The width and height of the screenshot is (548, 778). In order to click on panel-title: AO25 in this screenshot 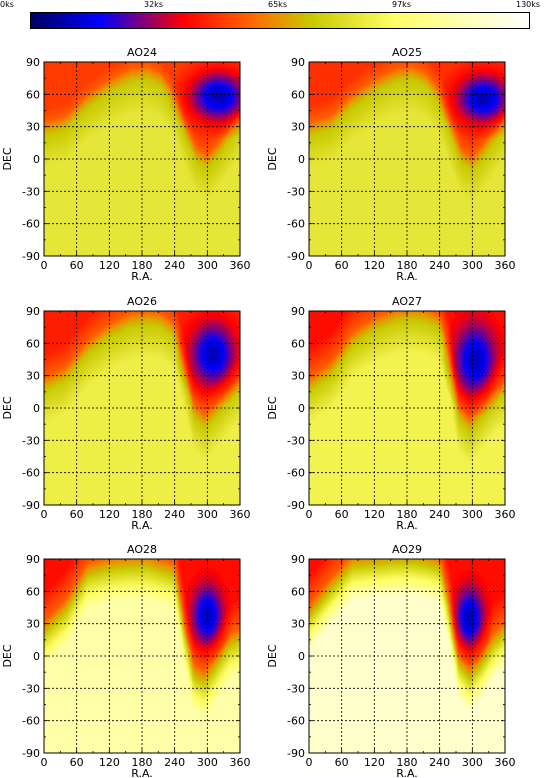, I will do `click(407, 52)`.